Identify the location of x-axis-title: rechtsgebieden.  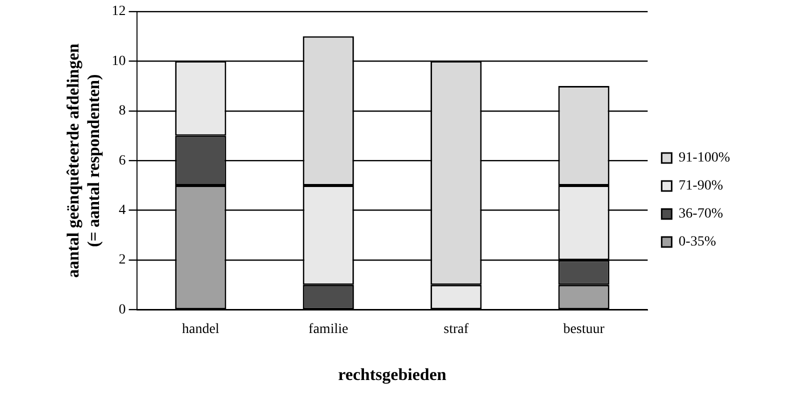
(392, 374).